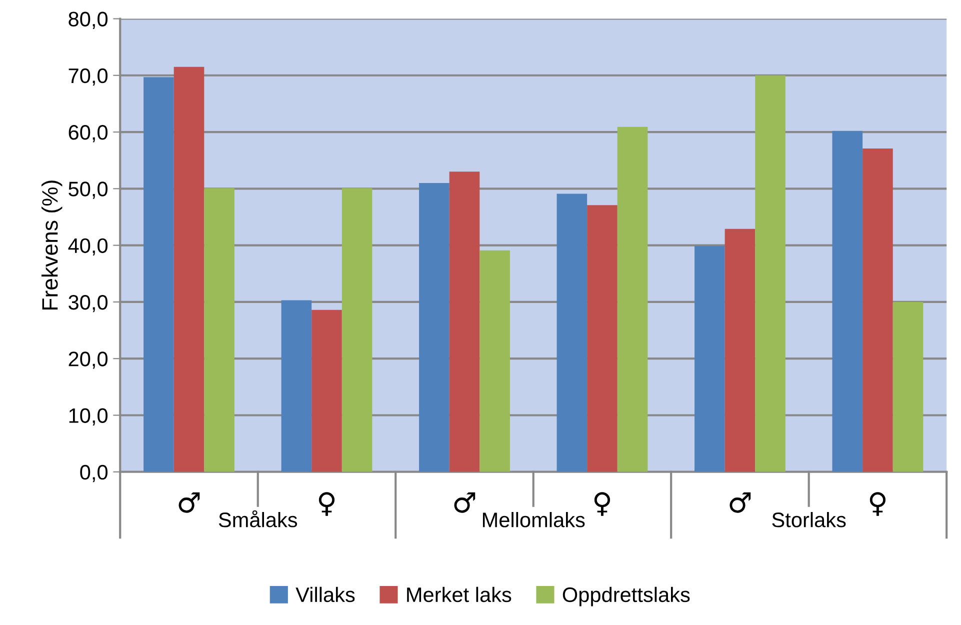  What do you see at coordinates (88, 247) in the screenshot?
I see `y-tick-label: 40,0` at bounding box center [88, 247].